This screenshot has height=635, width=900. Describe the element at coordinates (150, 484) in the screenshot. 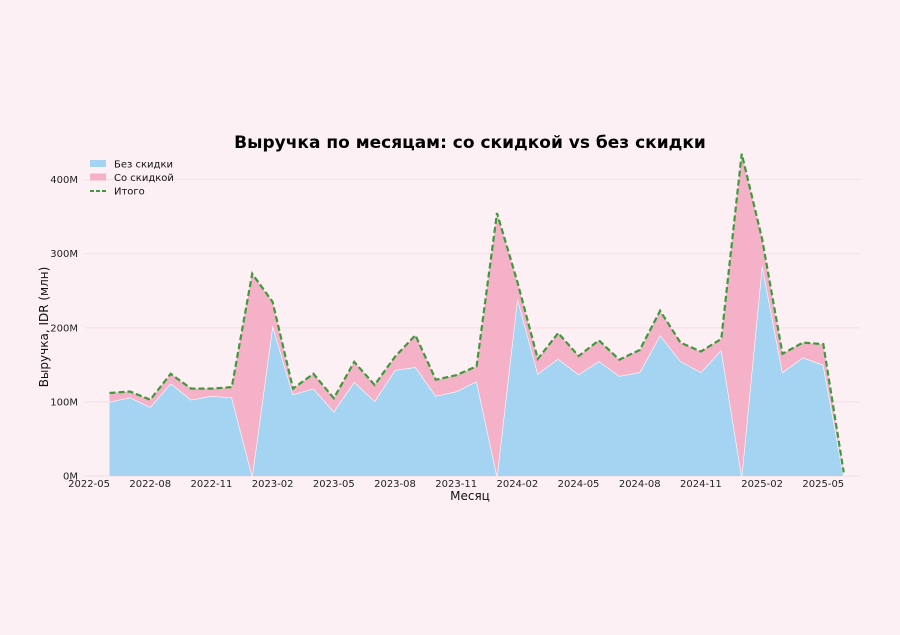

I see `x-tick-label: 2022-08` at that location.